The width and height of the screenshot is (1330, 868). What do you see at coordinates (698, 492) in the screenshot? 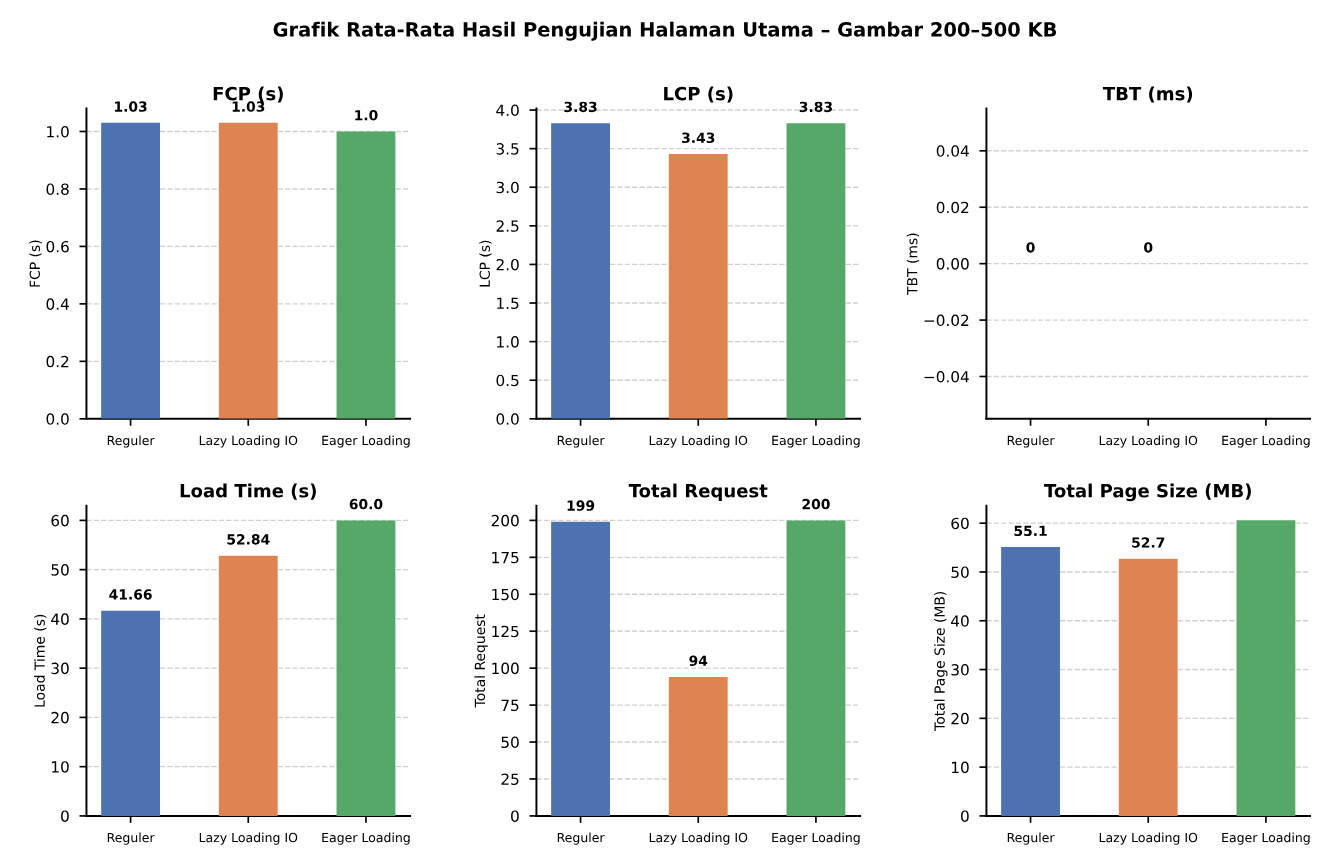
I see `chart-title: Total Request` at bounding box center [698, 492].